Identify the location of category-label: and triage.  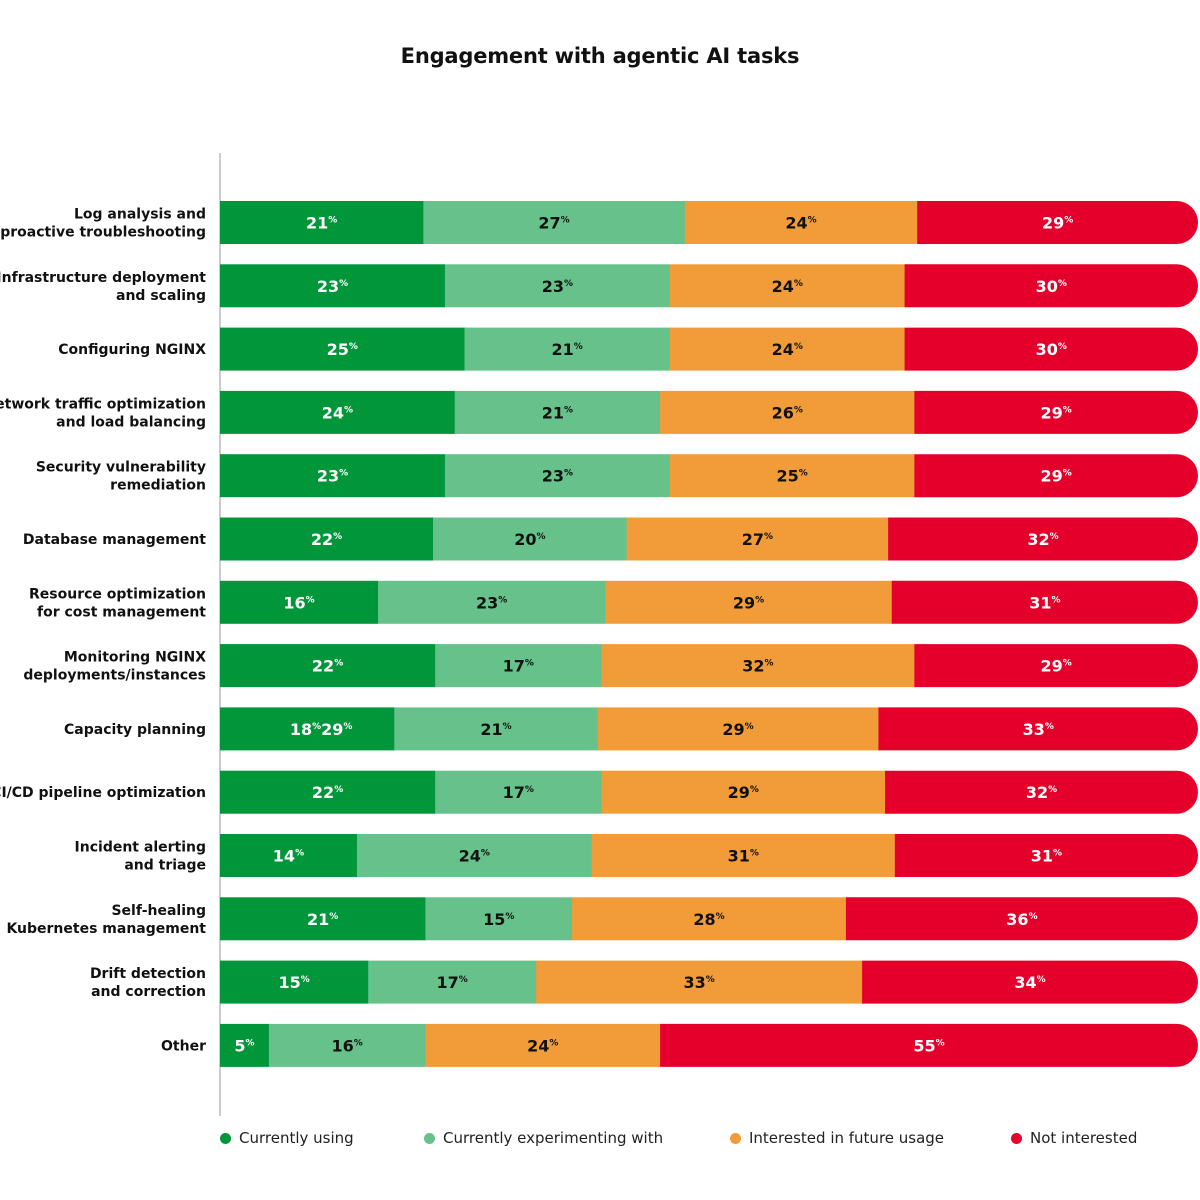
(165, 866).